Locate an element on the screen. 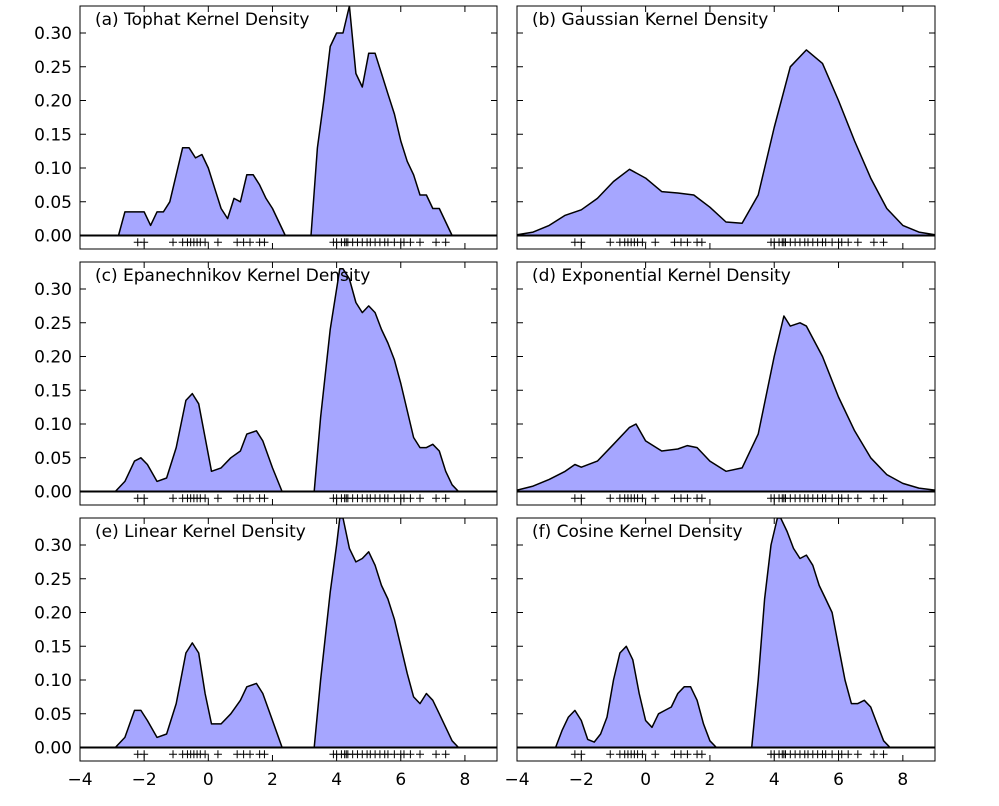 The width and height of the screenshot is (999, 806). density-line is located at coordinates (726, 403).